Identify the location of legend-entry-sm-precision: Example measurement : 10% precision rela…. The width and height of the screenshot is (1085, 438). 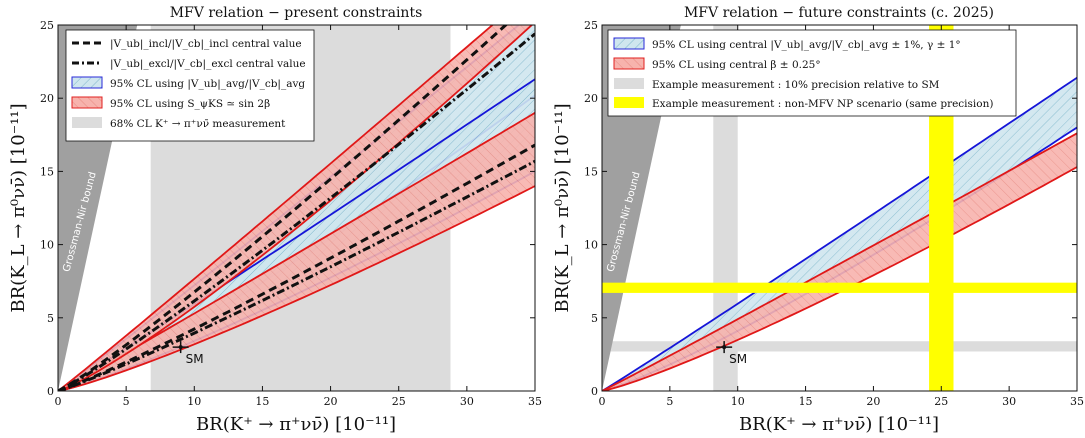
(796, 85).